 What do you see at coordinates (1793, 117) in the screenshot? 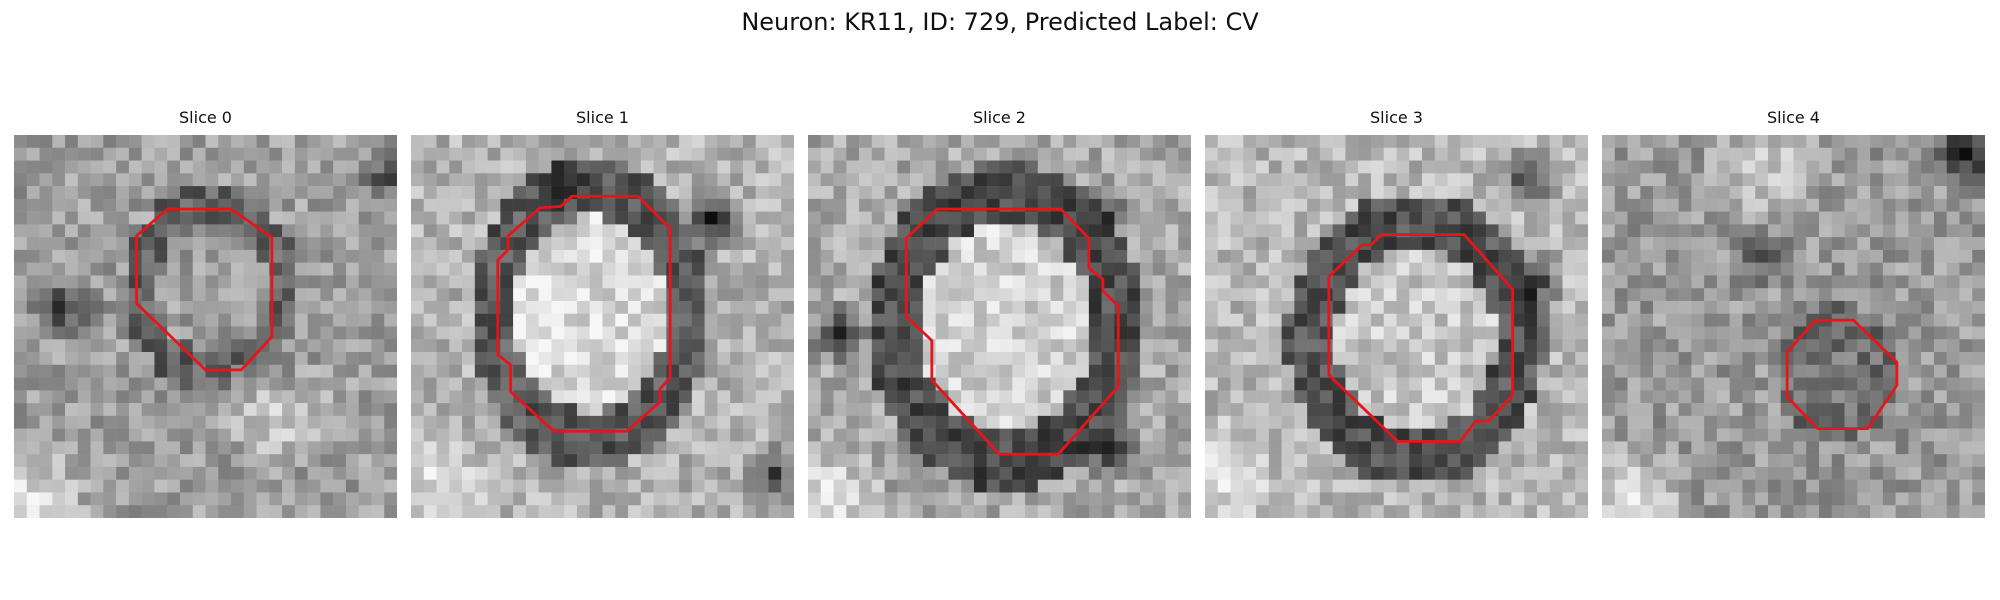
I see `slice-title-4: Slice 4` at bounding box center [1793, 117].